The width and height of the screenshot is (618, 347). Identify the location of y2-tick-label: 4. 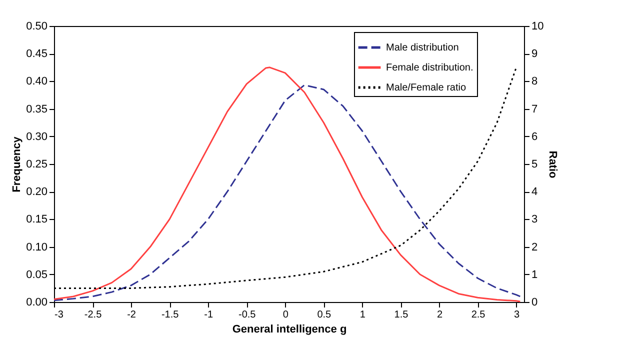
(535, 192).